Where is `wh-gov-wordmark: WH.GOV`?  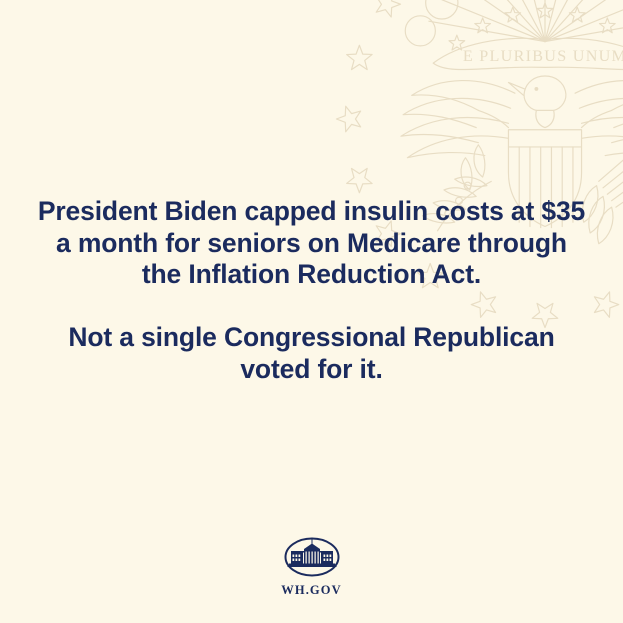 wh-gov-wordmark: WH.GOV is located at coordinates (311, 590).